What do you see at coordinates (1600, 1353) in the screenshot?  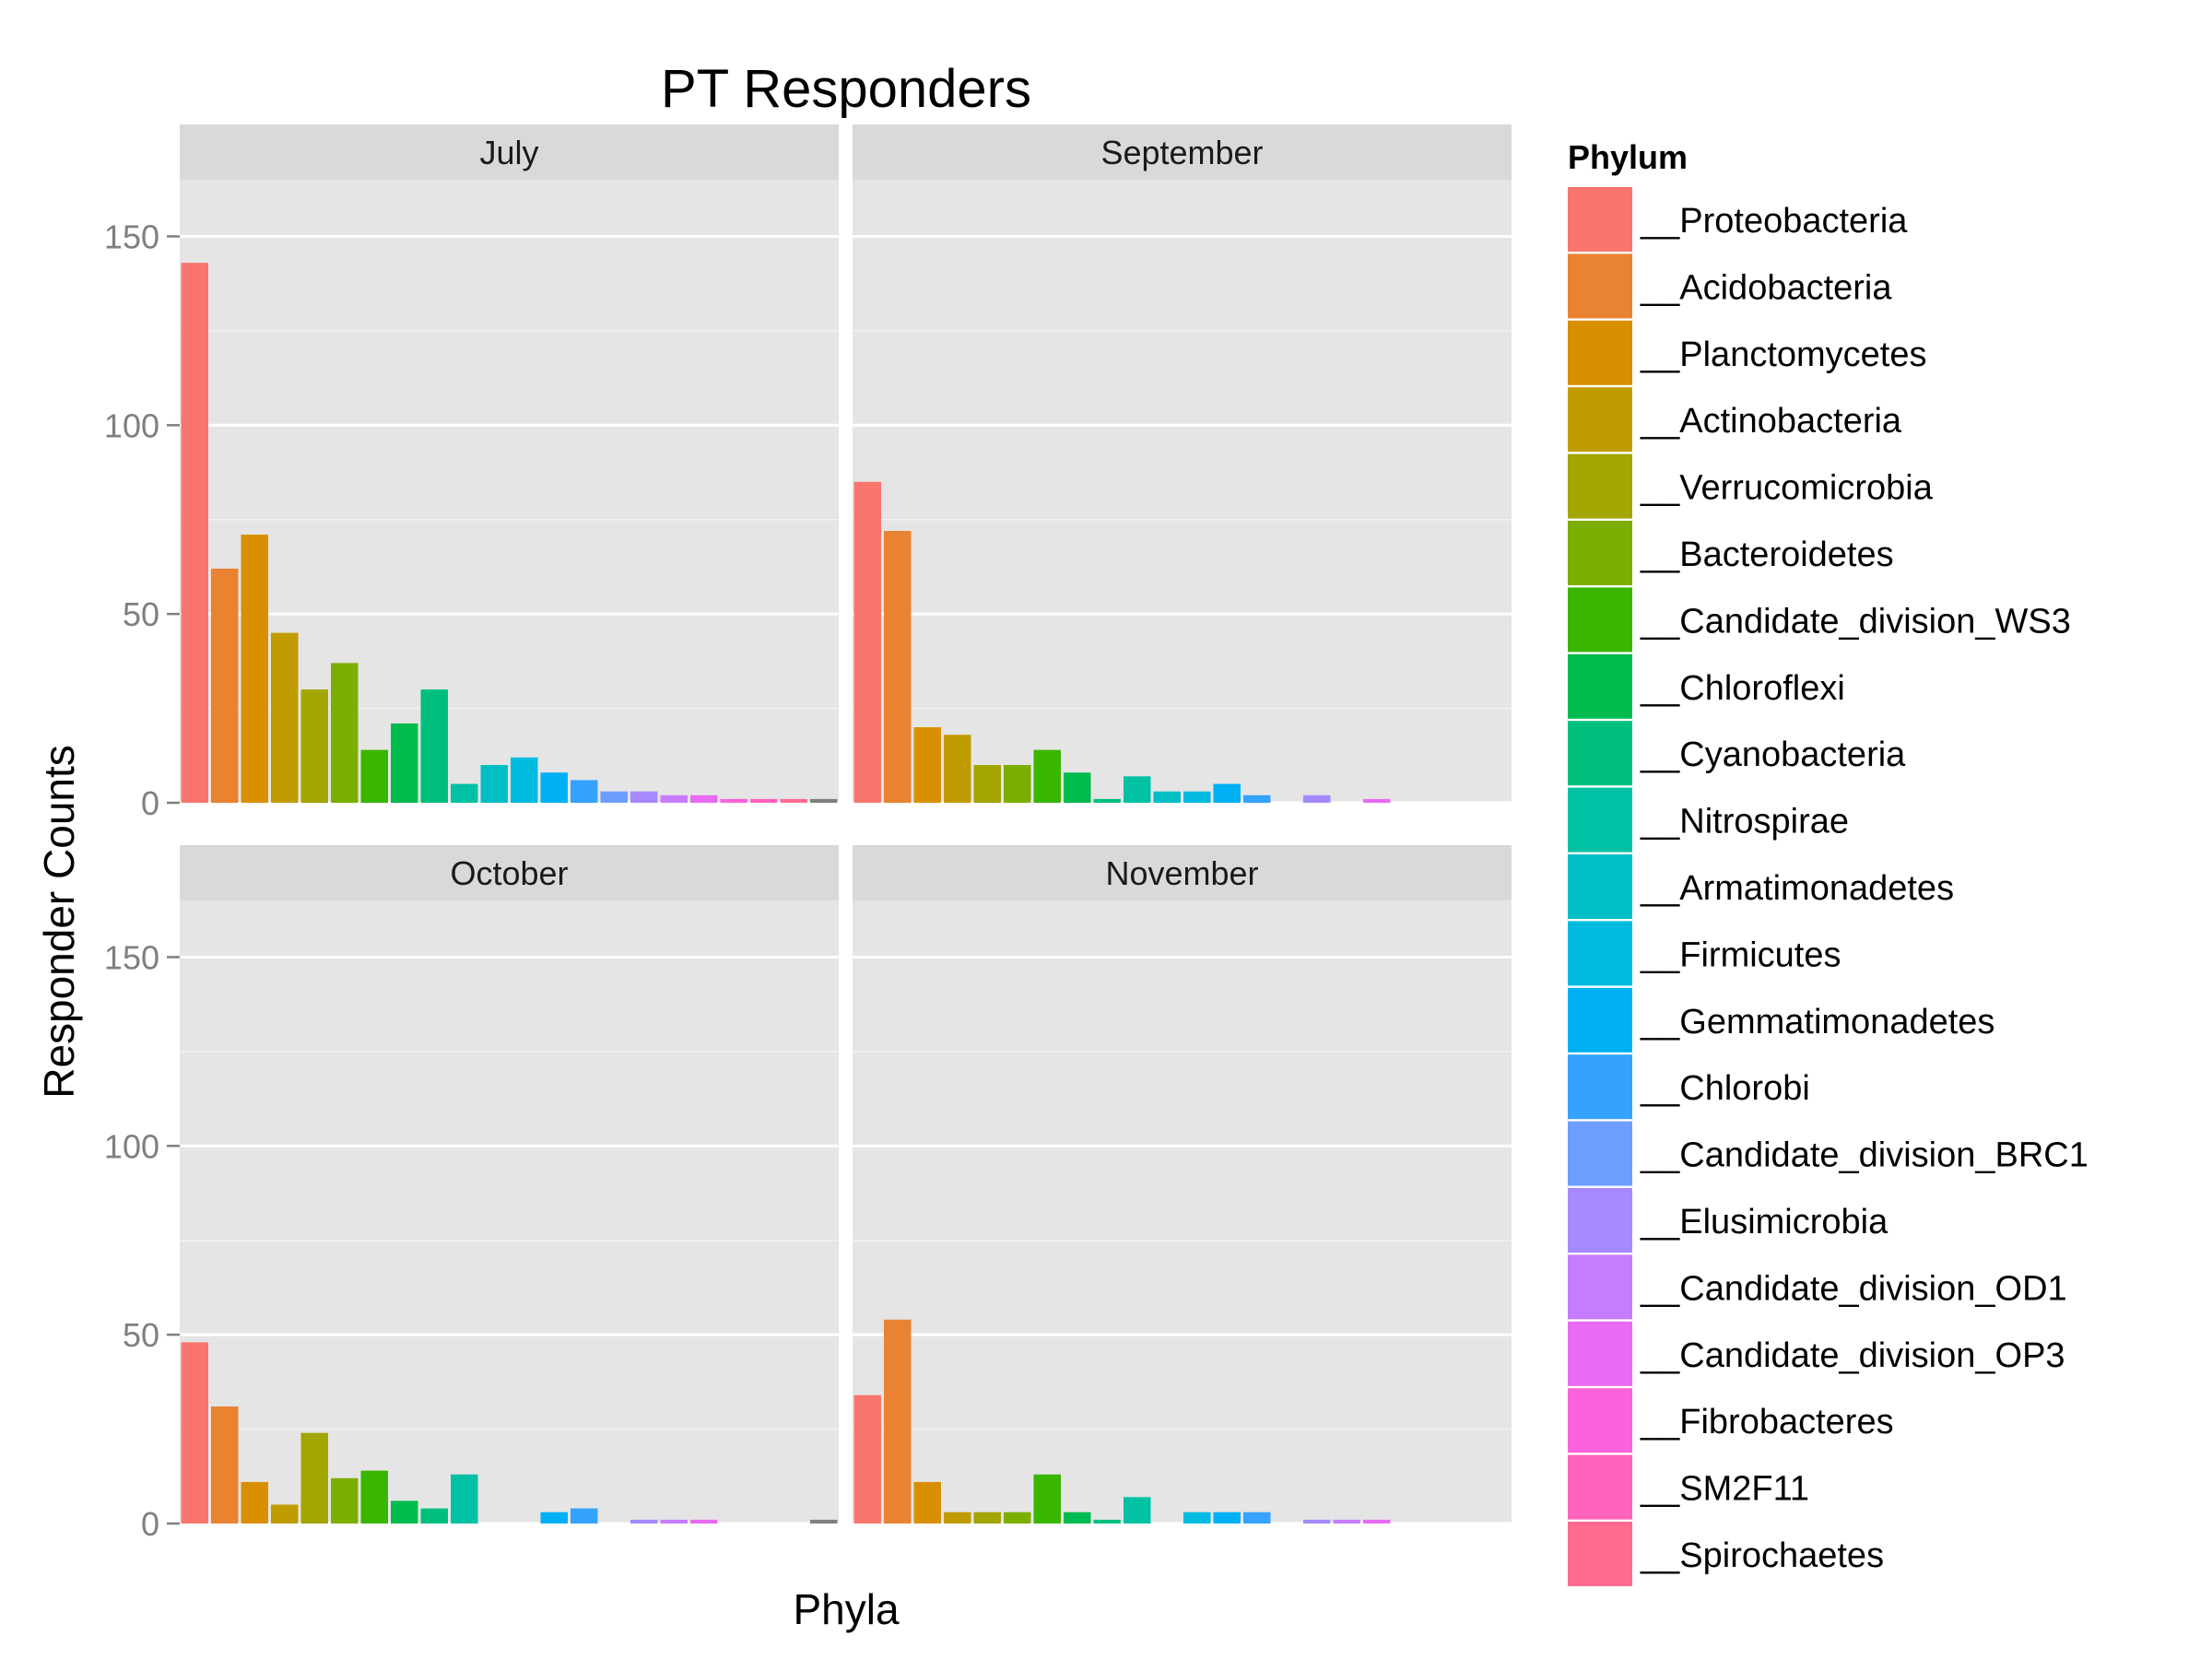 I see `legend-key-candidate-division-op3` at bounding box center [1600, 1353].